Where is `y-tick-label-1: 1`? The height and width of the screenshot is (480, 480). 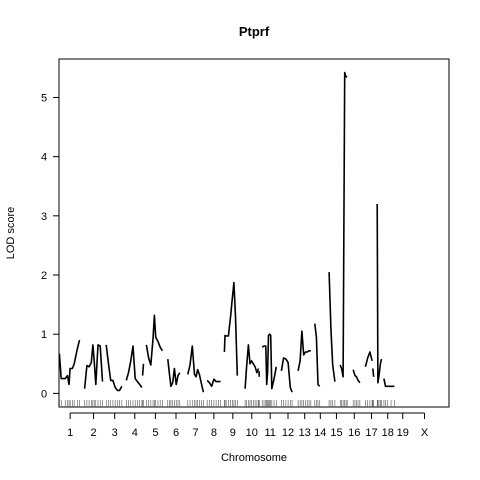 y-tick-label-1: 1 is located at coordinates (44, 335).